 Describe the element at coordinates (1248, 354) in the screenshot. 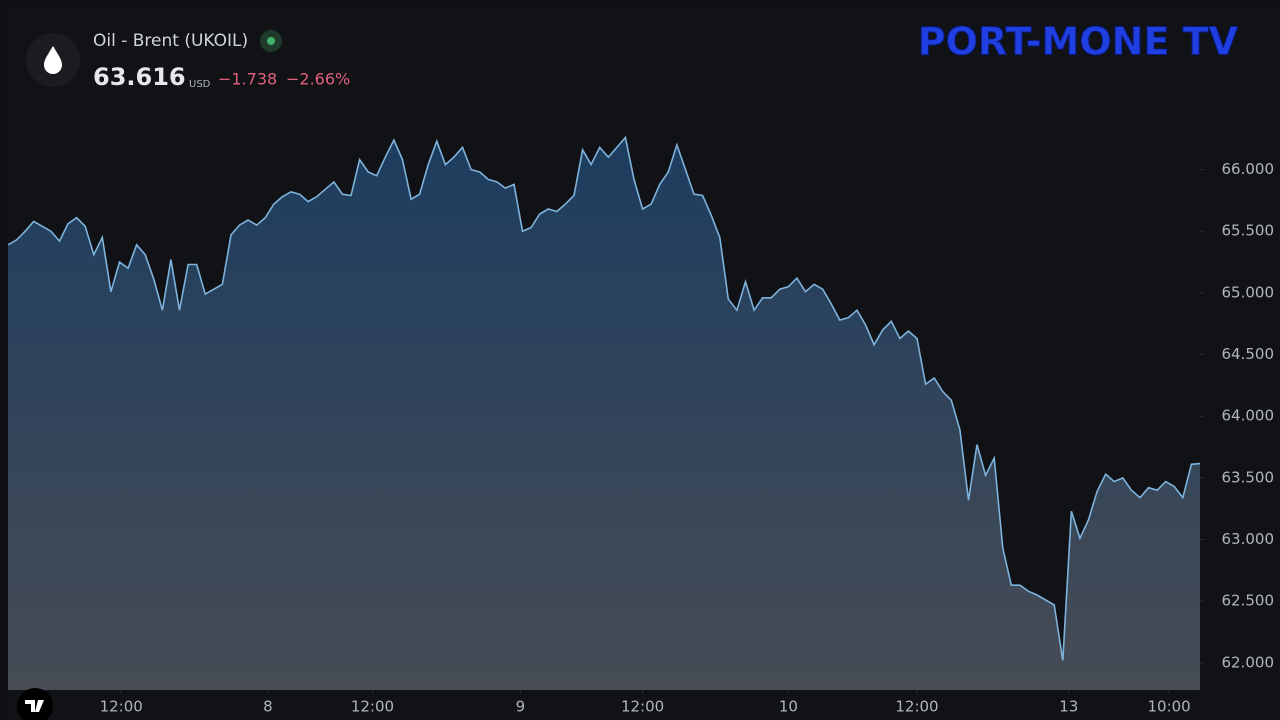

I see `y-tick-label: 64.500` at that location.